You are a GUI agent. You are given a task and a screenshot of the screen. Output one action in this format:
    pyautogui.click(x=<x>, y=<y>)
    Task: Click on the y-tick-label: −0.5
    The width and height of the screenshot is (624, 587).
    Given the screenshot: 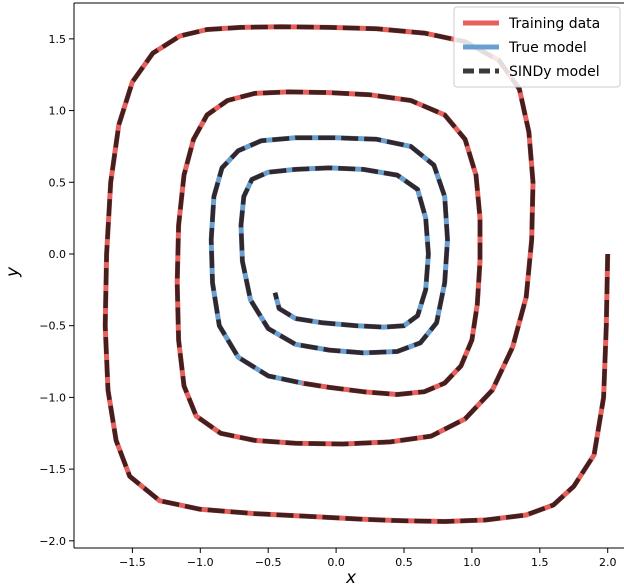 What is the action you would take?
    pyautogui.click(x=52, y=326)
    